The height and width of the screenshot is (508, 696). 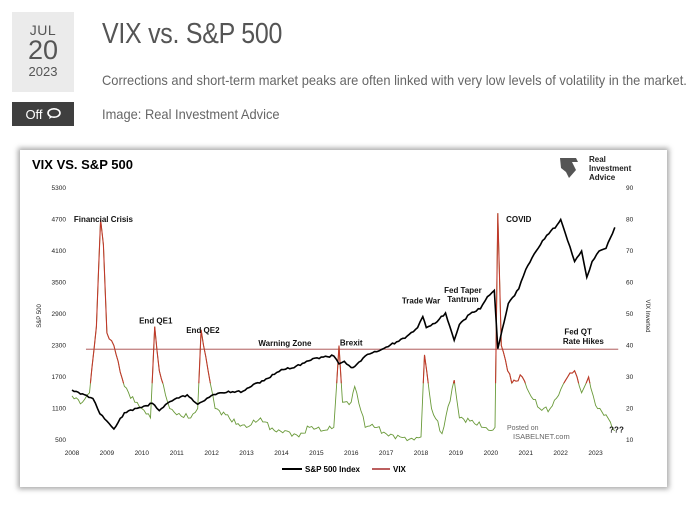 What do you see at coordinates (211, 453) in the screenshot?
I see `x-tick-label: 2012` at bounding box center [211, 453].